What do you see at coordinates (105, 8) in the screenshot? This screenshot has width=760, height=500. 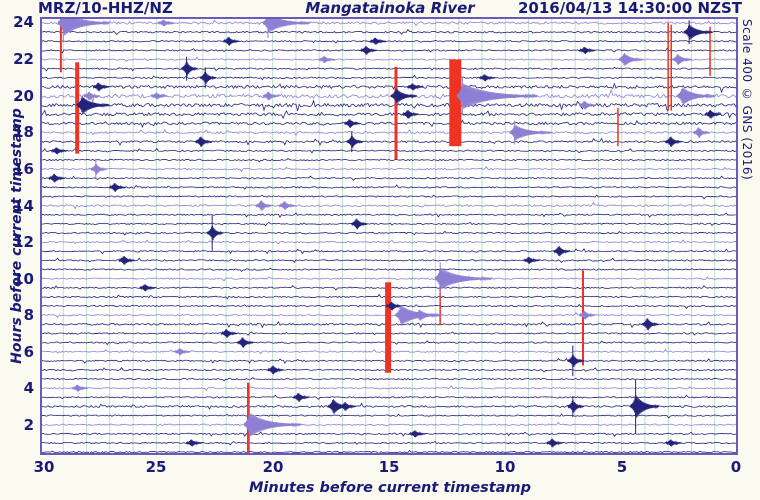 I see `station-id: MRZ/10-HHZ/NZ` at bounding box center [105, 8].